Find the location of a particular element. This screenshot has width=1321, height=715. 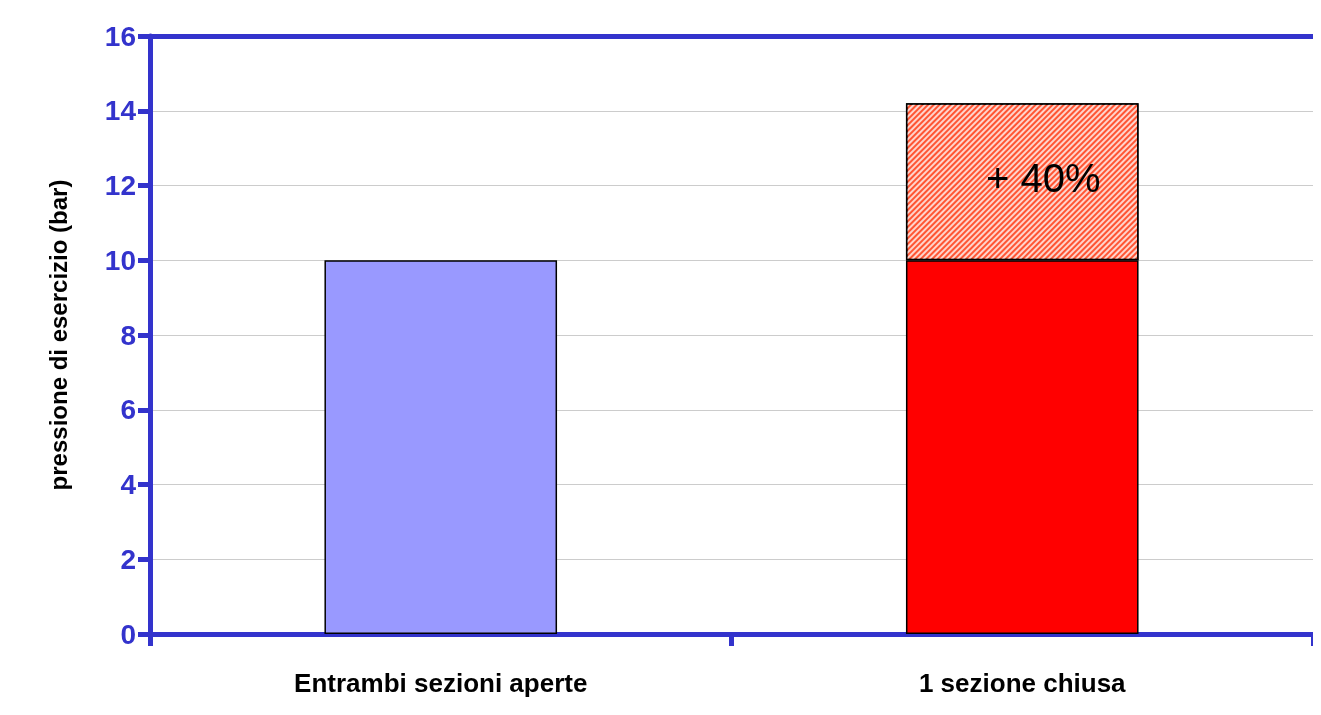

y-tick-label: 0 is located at coordinates (128, 634).